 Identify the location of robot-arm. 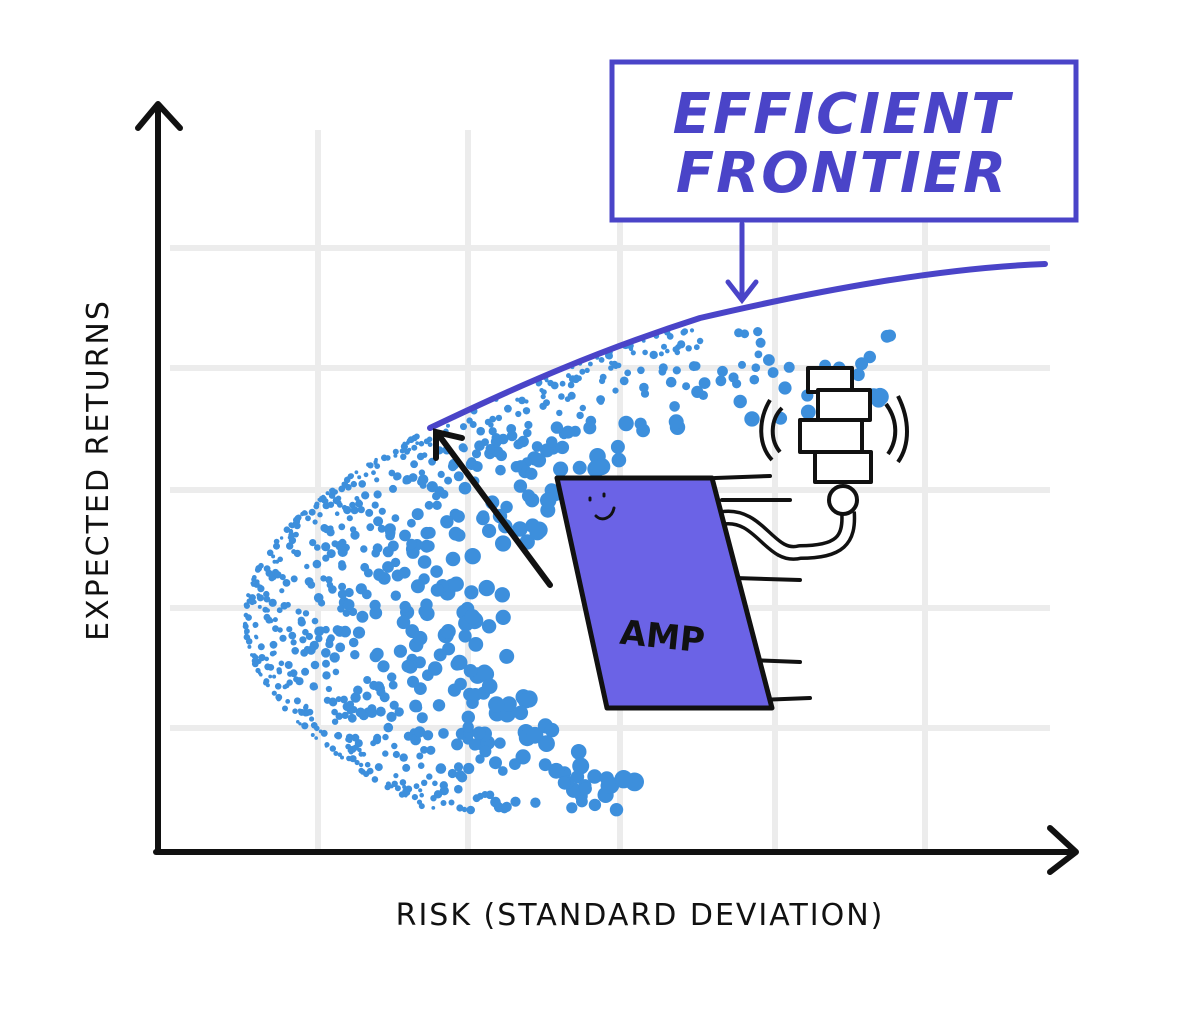
(814, 463).